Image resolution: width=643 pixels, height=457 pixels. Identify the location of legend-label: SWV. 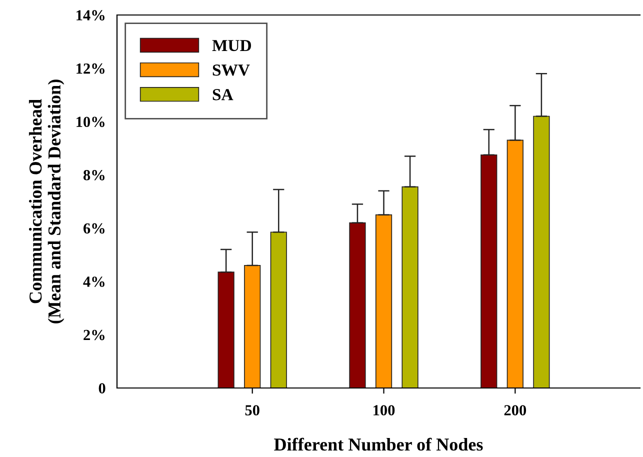
(231, 70).